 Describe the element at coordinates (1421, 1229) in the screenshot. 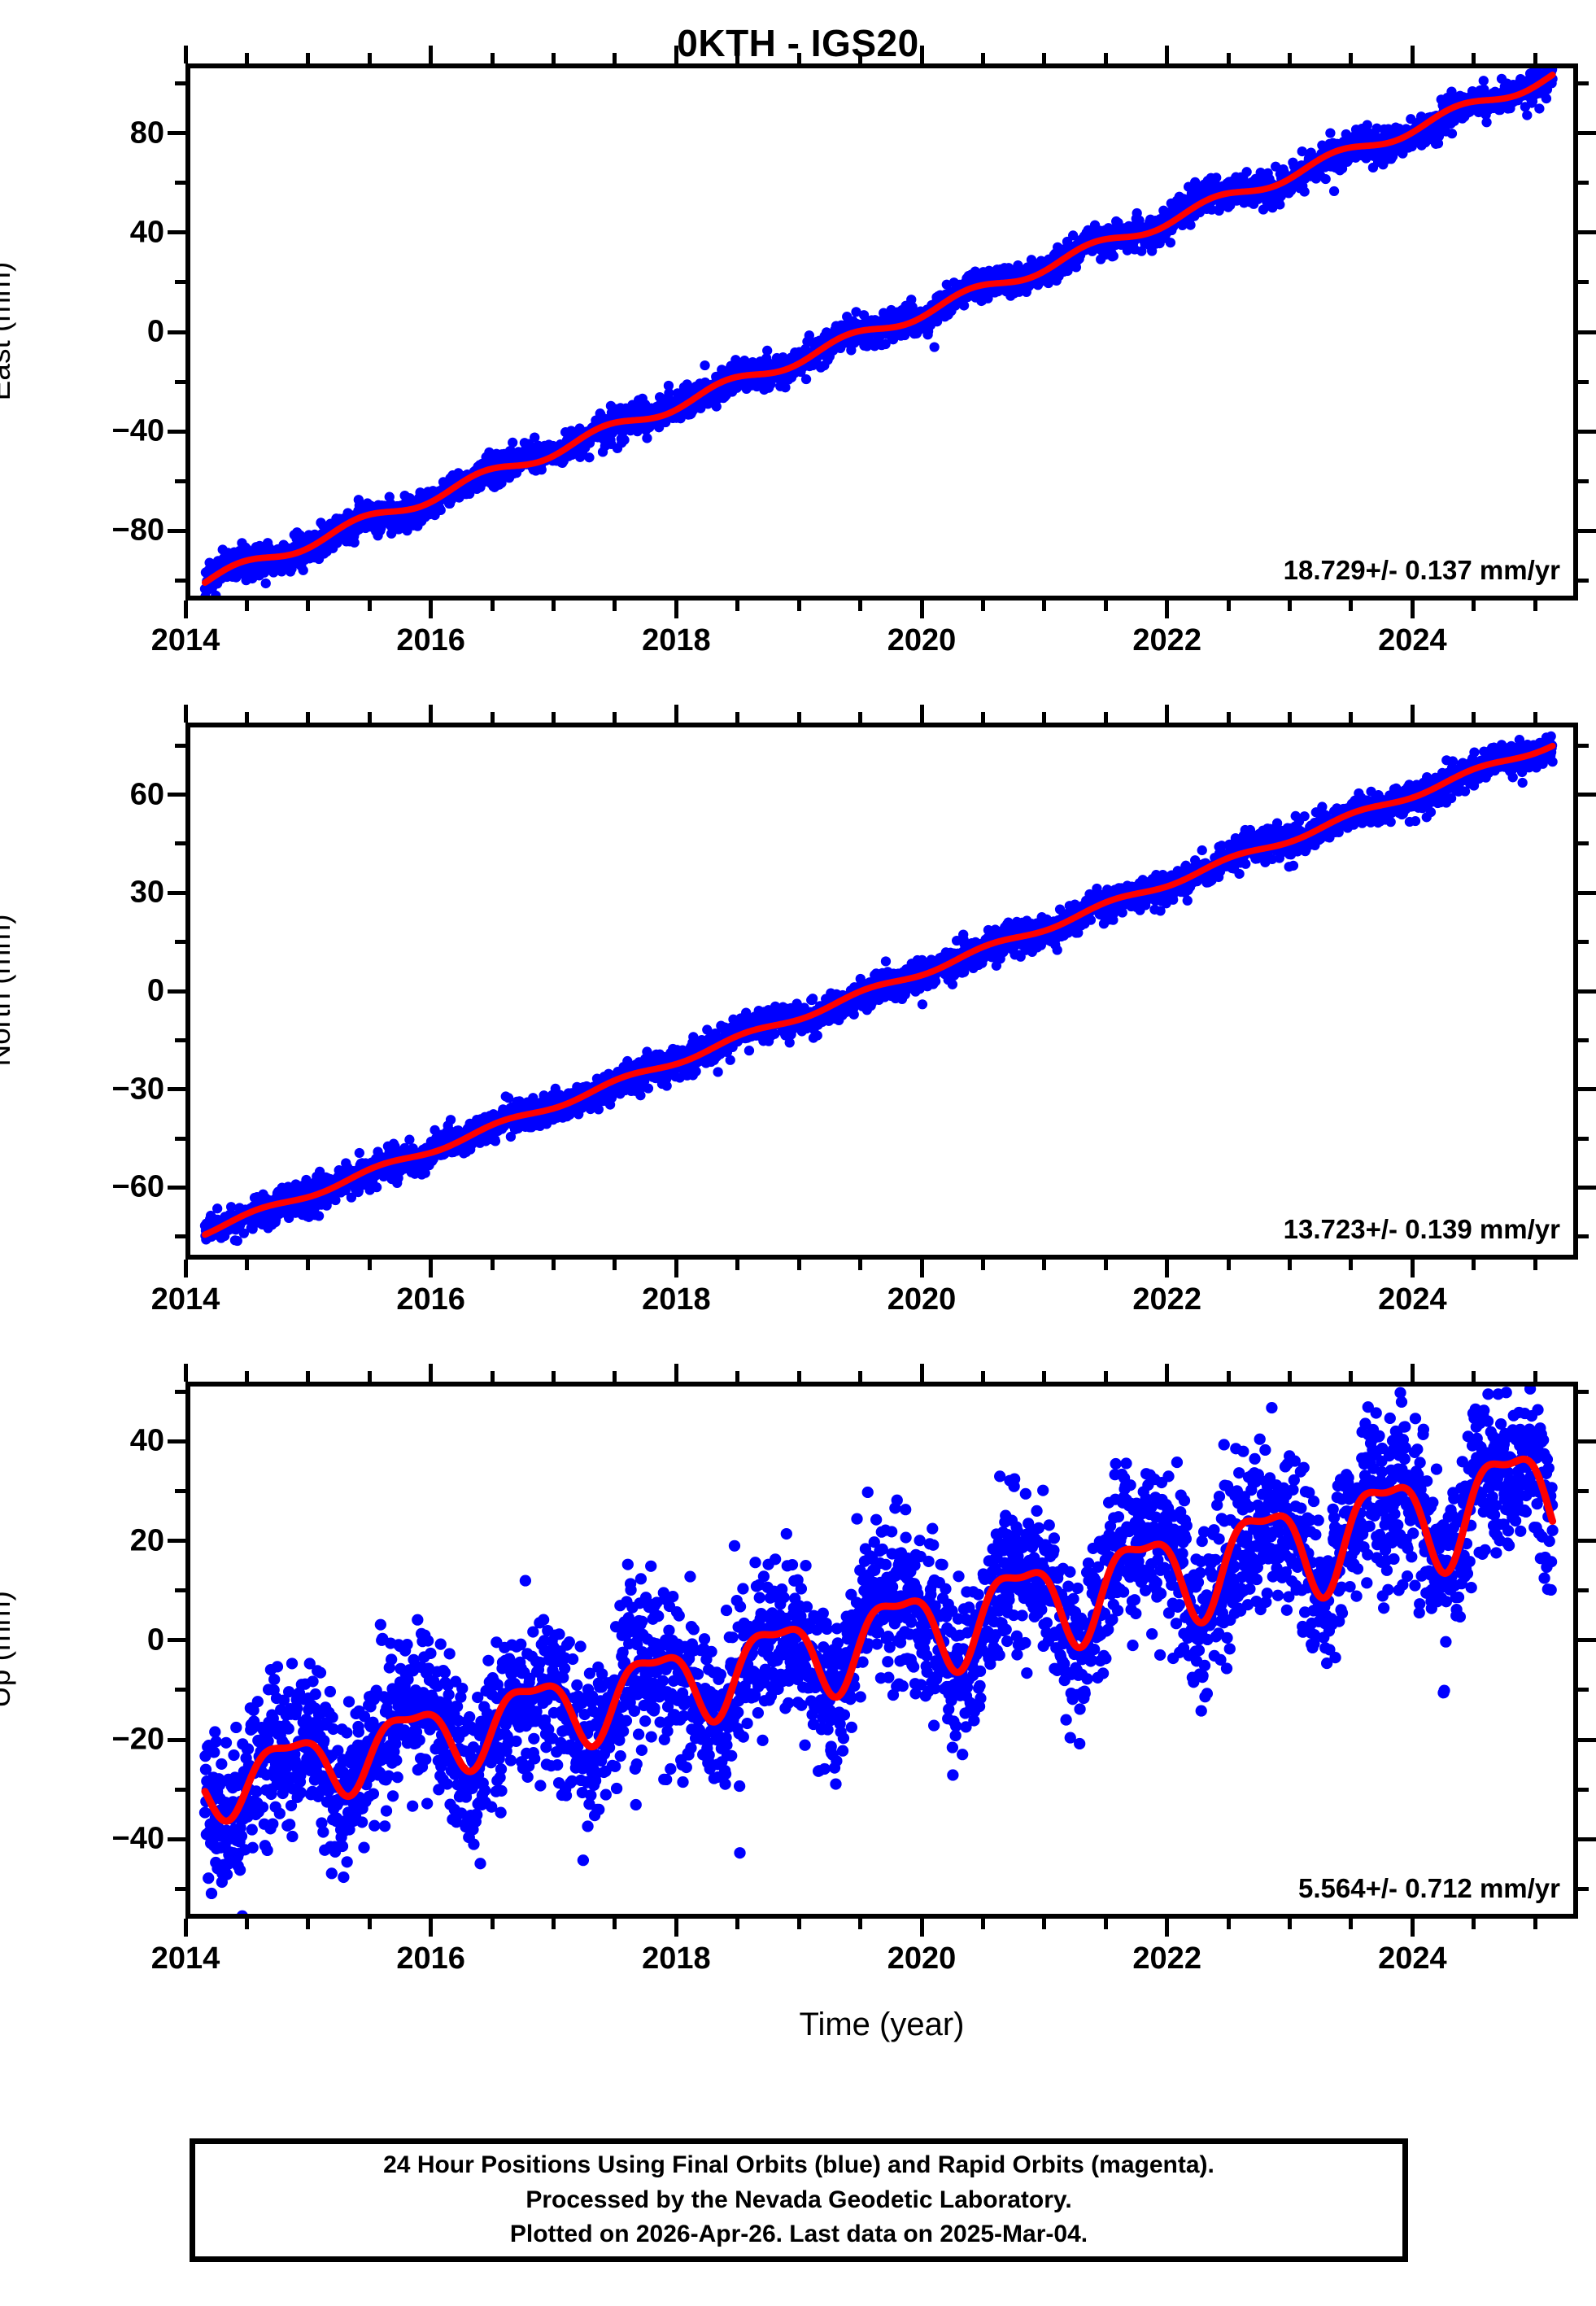

I see `rate-annotation-north: 13.723+/- 0.139 mm/yr` at that location.